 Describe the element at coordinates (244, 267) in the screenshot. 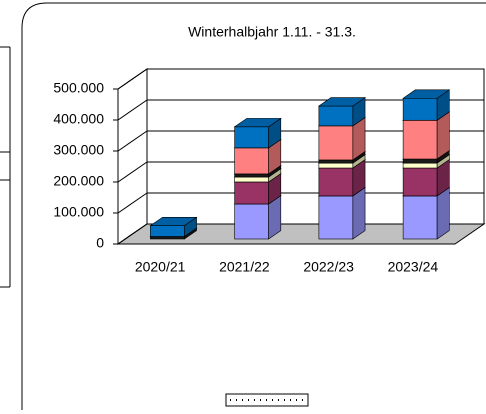

I see `x-tick-label: 2021/22` at that location.